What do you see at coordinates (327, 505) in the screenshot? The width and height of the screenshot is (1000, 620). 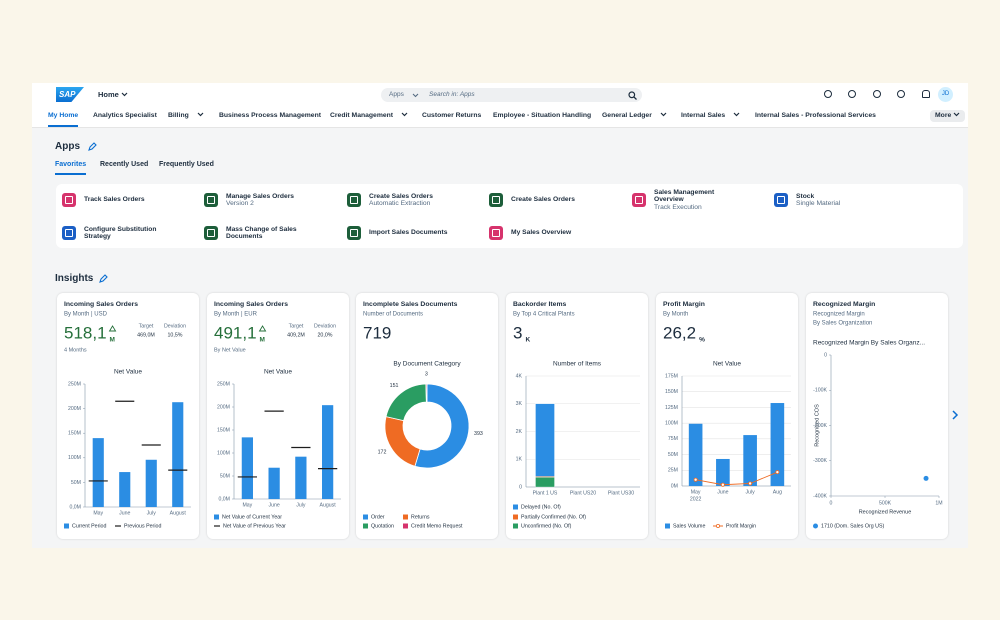 I see `x-tick-label: August` at bounding box center [327, 505].